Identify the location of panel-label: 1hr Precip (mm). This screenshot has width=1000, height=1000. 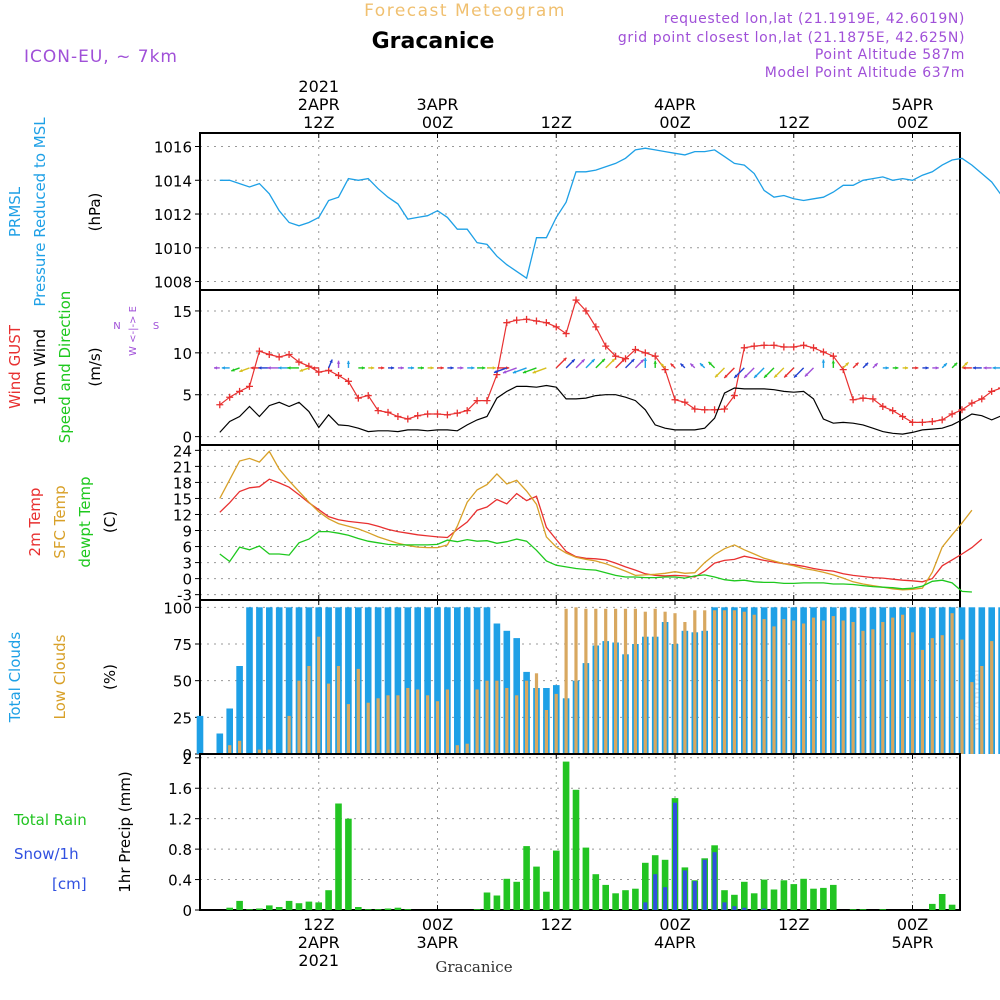
(125, 831).